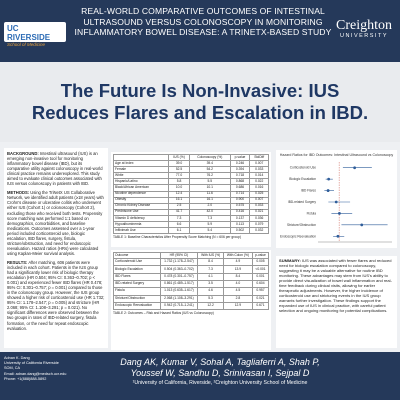  What do you see at coordinates (137, 276) in the screenshot?
I see `table-cell: IBD Flares` at bounding box center [137, 276].